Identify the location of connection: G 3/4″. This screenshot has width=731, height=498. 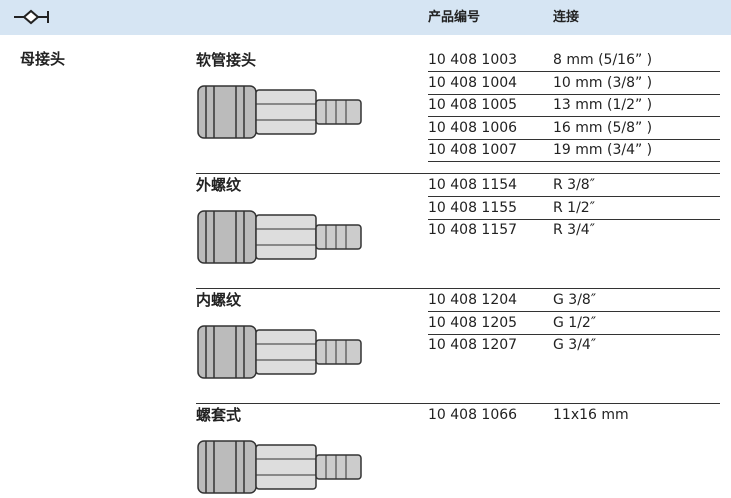
(575, 345).